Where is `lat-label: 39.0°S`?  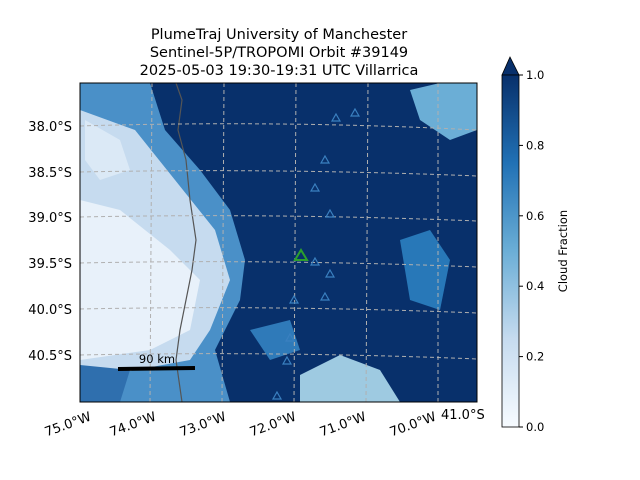
lat-label: 39.0°S is located at coordinates (50, 218).